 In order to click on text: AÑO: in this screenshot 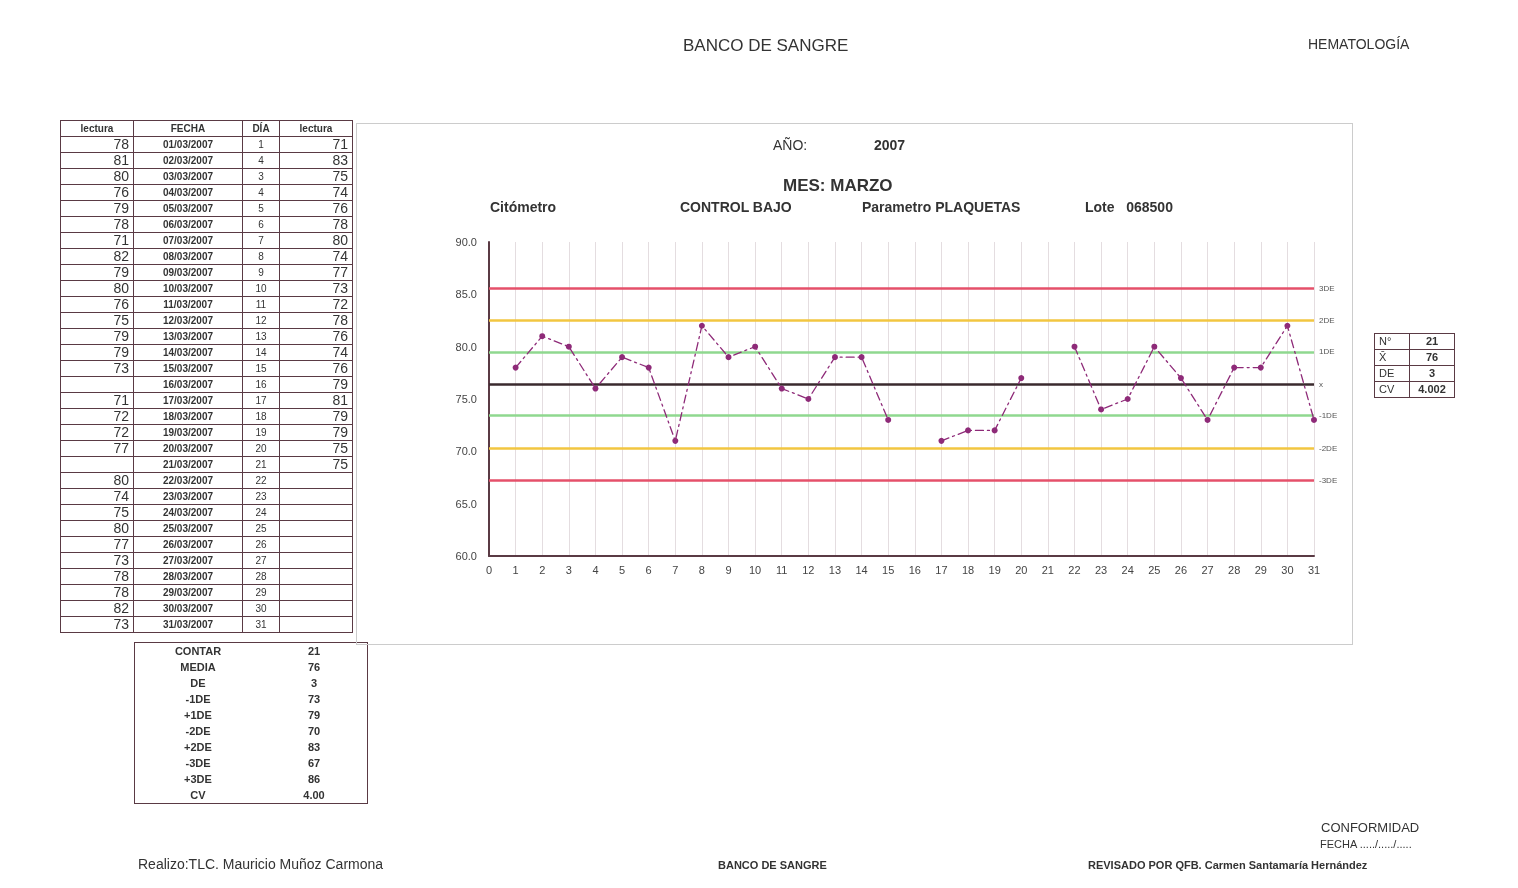, I will do `click(790, 145)`.